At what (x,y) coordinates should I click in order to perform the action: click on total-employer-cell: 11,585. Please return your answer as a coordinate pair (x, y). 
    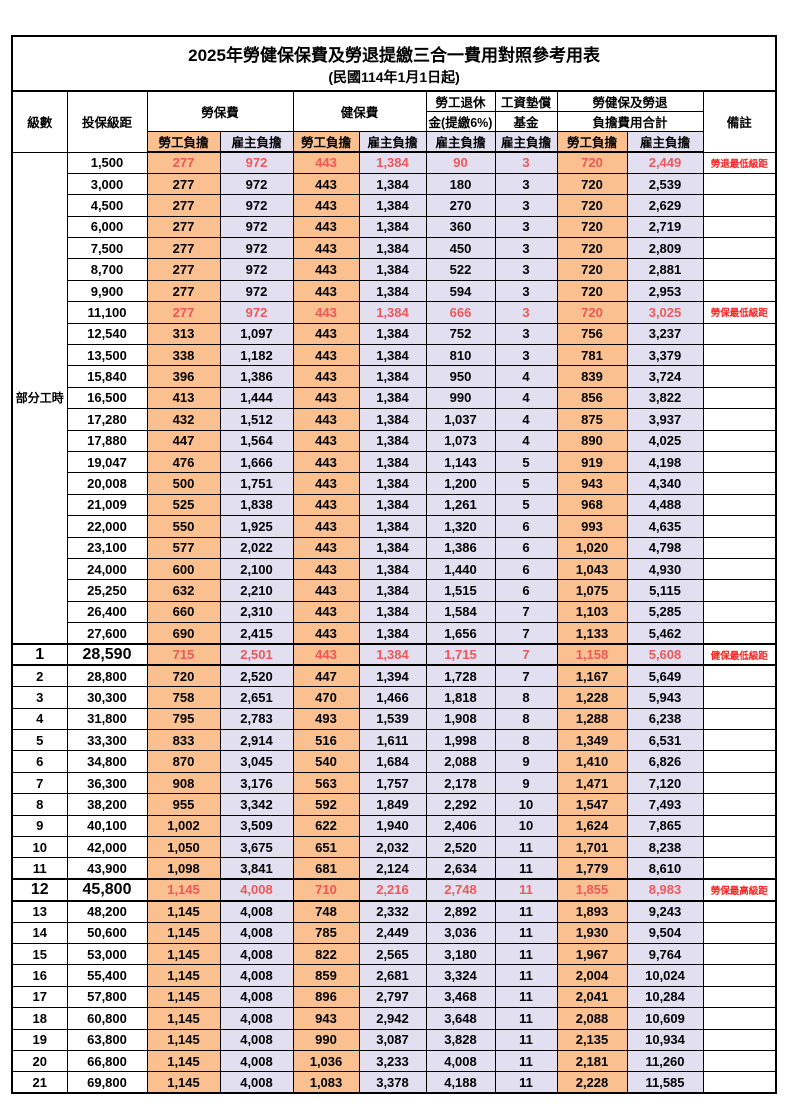
    Looking at the image, I should click on (665, 1082).